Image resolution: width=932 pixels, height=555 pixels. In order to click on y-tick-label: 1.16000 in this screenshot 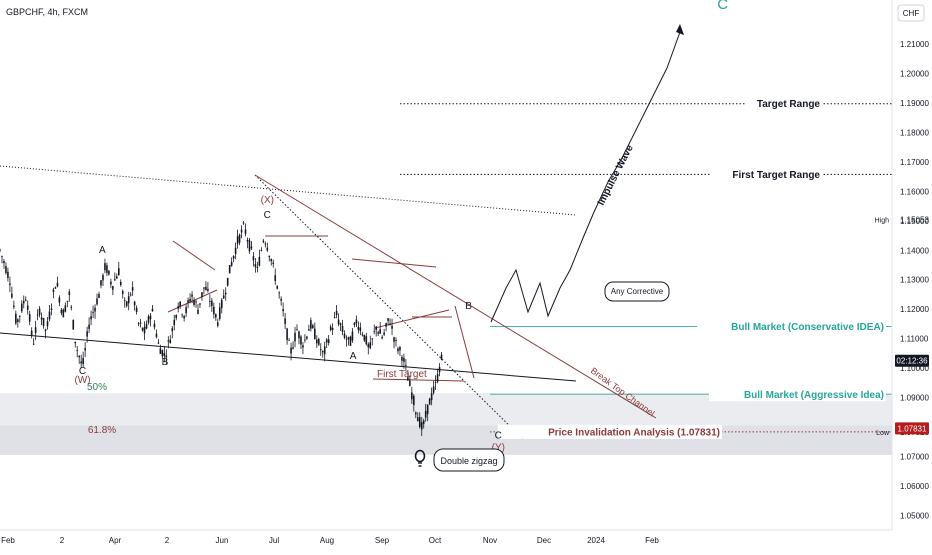, I will do `click(914, 191)`.